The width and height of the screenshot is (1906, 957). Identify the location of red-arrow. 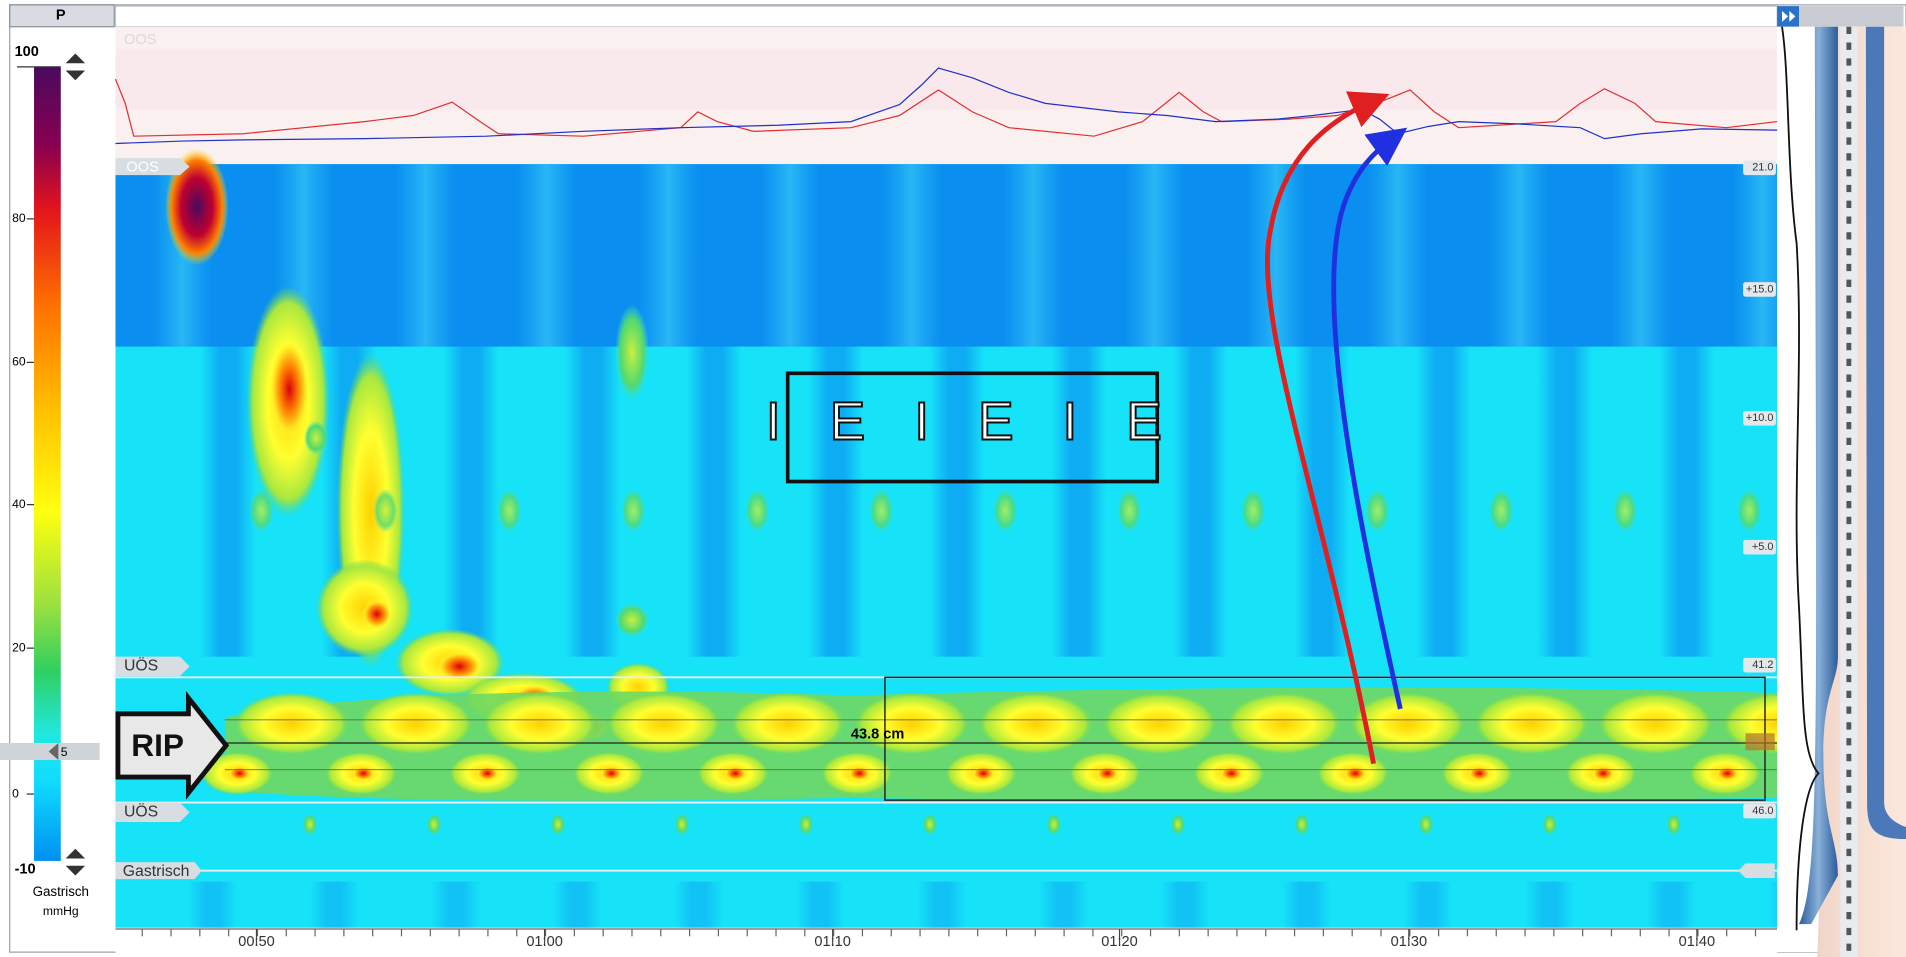
(1327, 428).